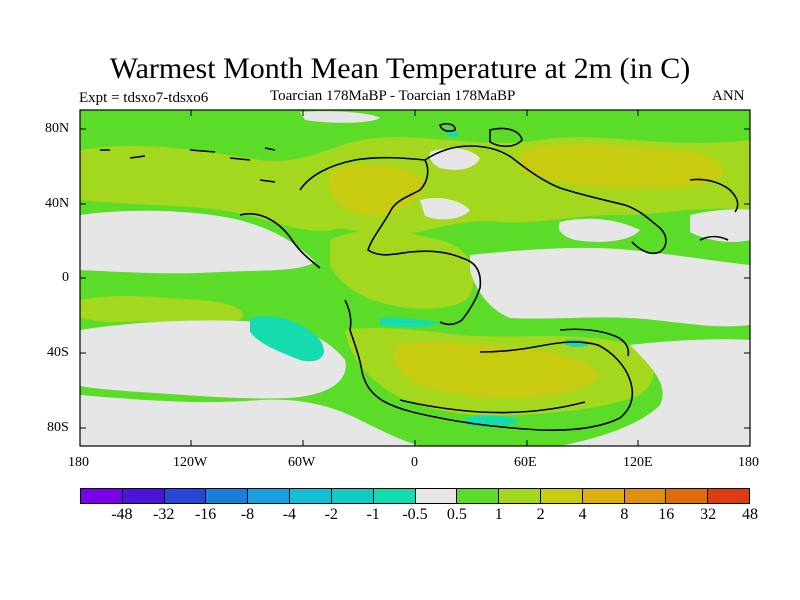  What do you see at coordinates (302, 462) in the screenshot?
I see `lon-label-60w: 60W` at bounding box center [302, 462].